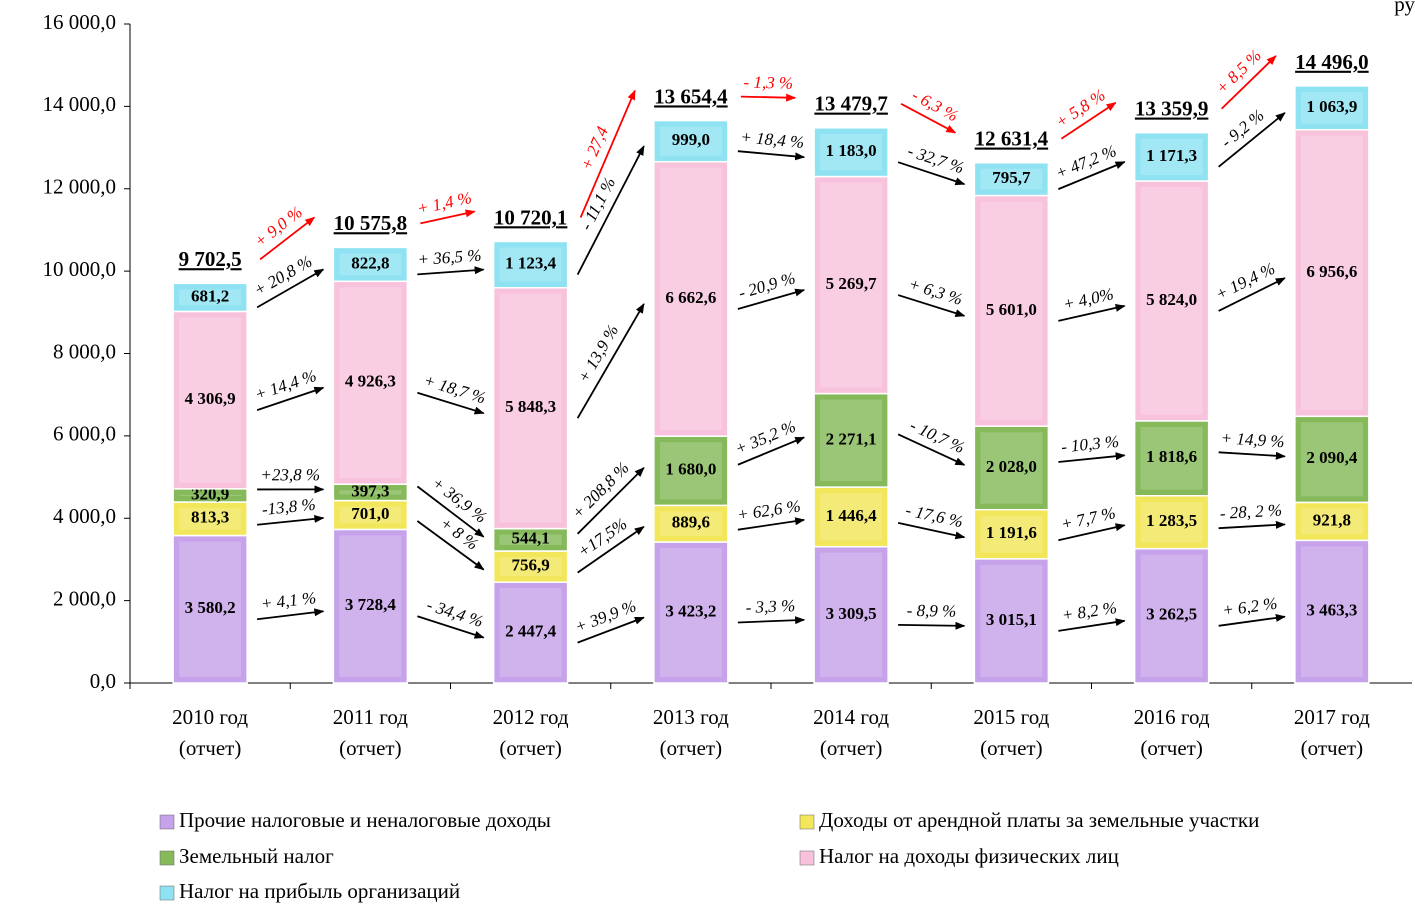  Describe the element at coordinates (1171, 520) in the screenshot. I see `value-label: 1 283,5` at that location.